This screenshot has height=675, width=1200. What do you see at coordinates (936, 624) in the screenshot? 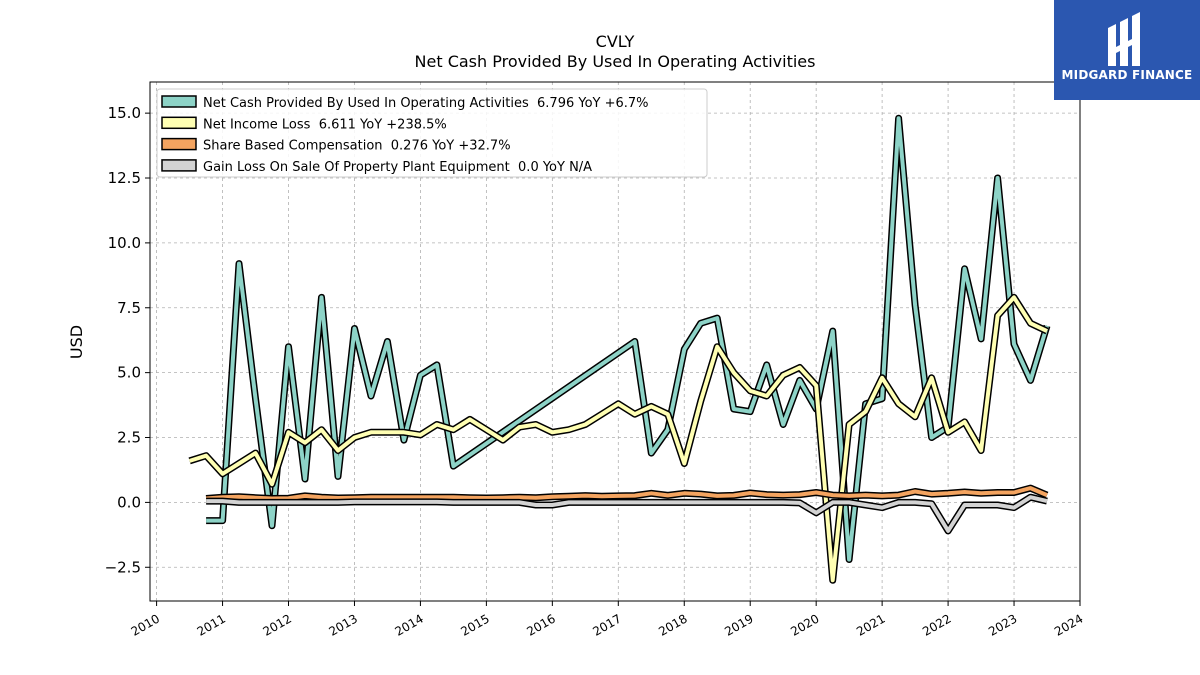
I see `x-tick-label: 2022` at bounding box center [936, 624].